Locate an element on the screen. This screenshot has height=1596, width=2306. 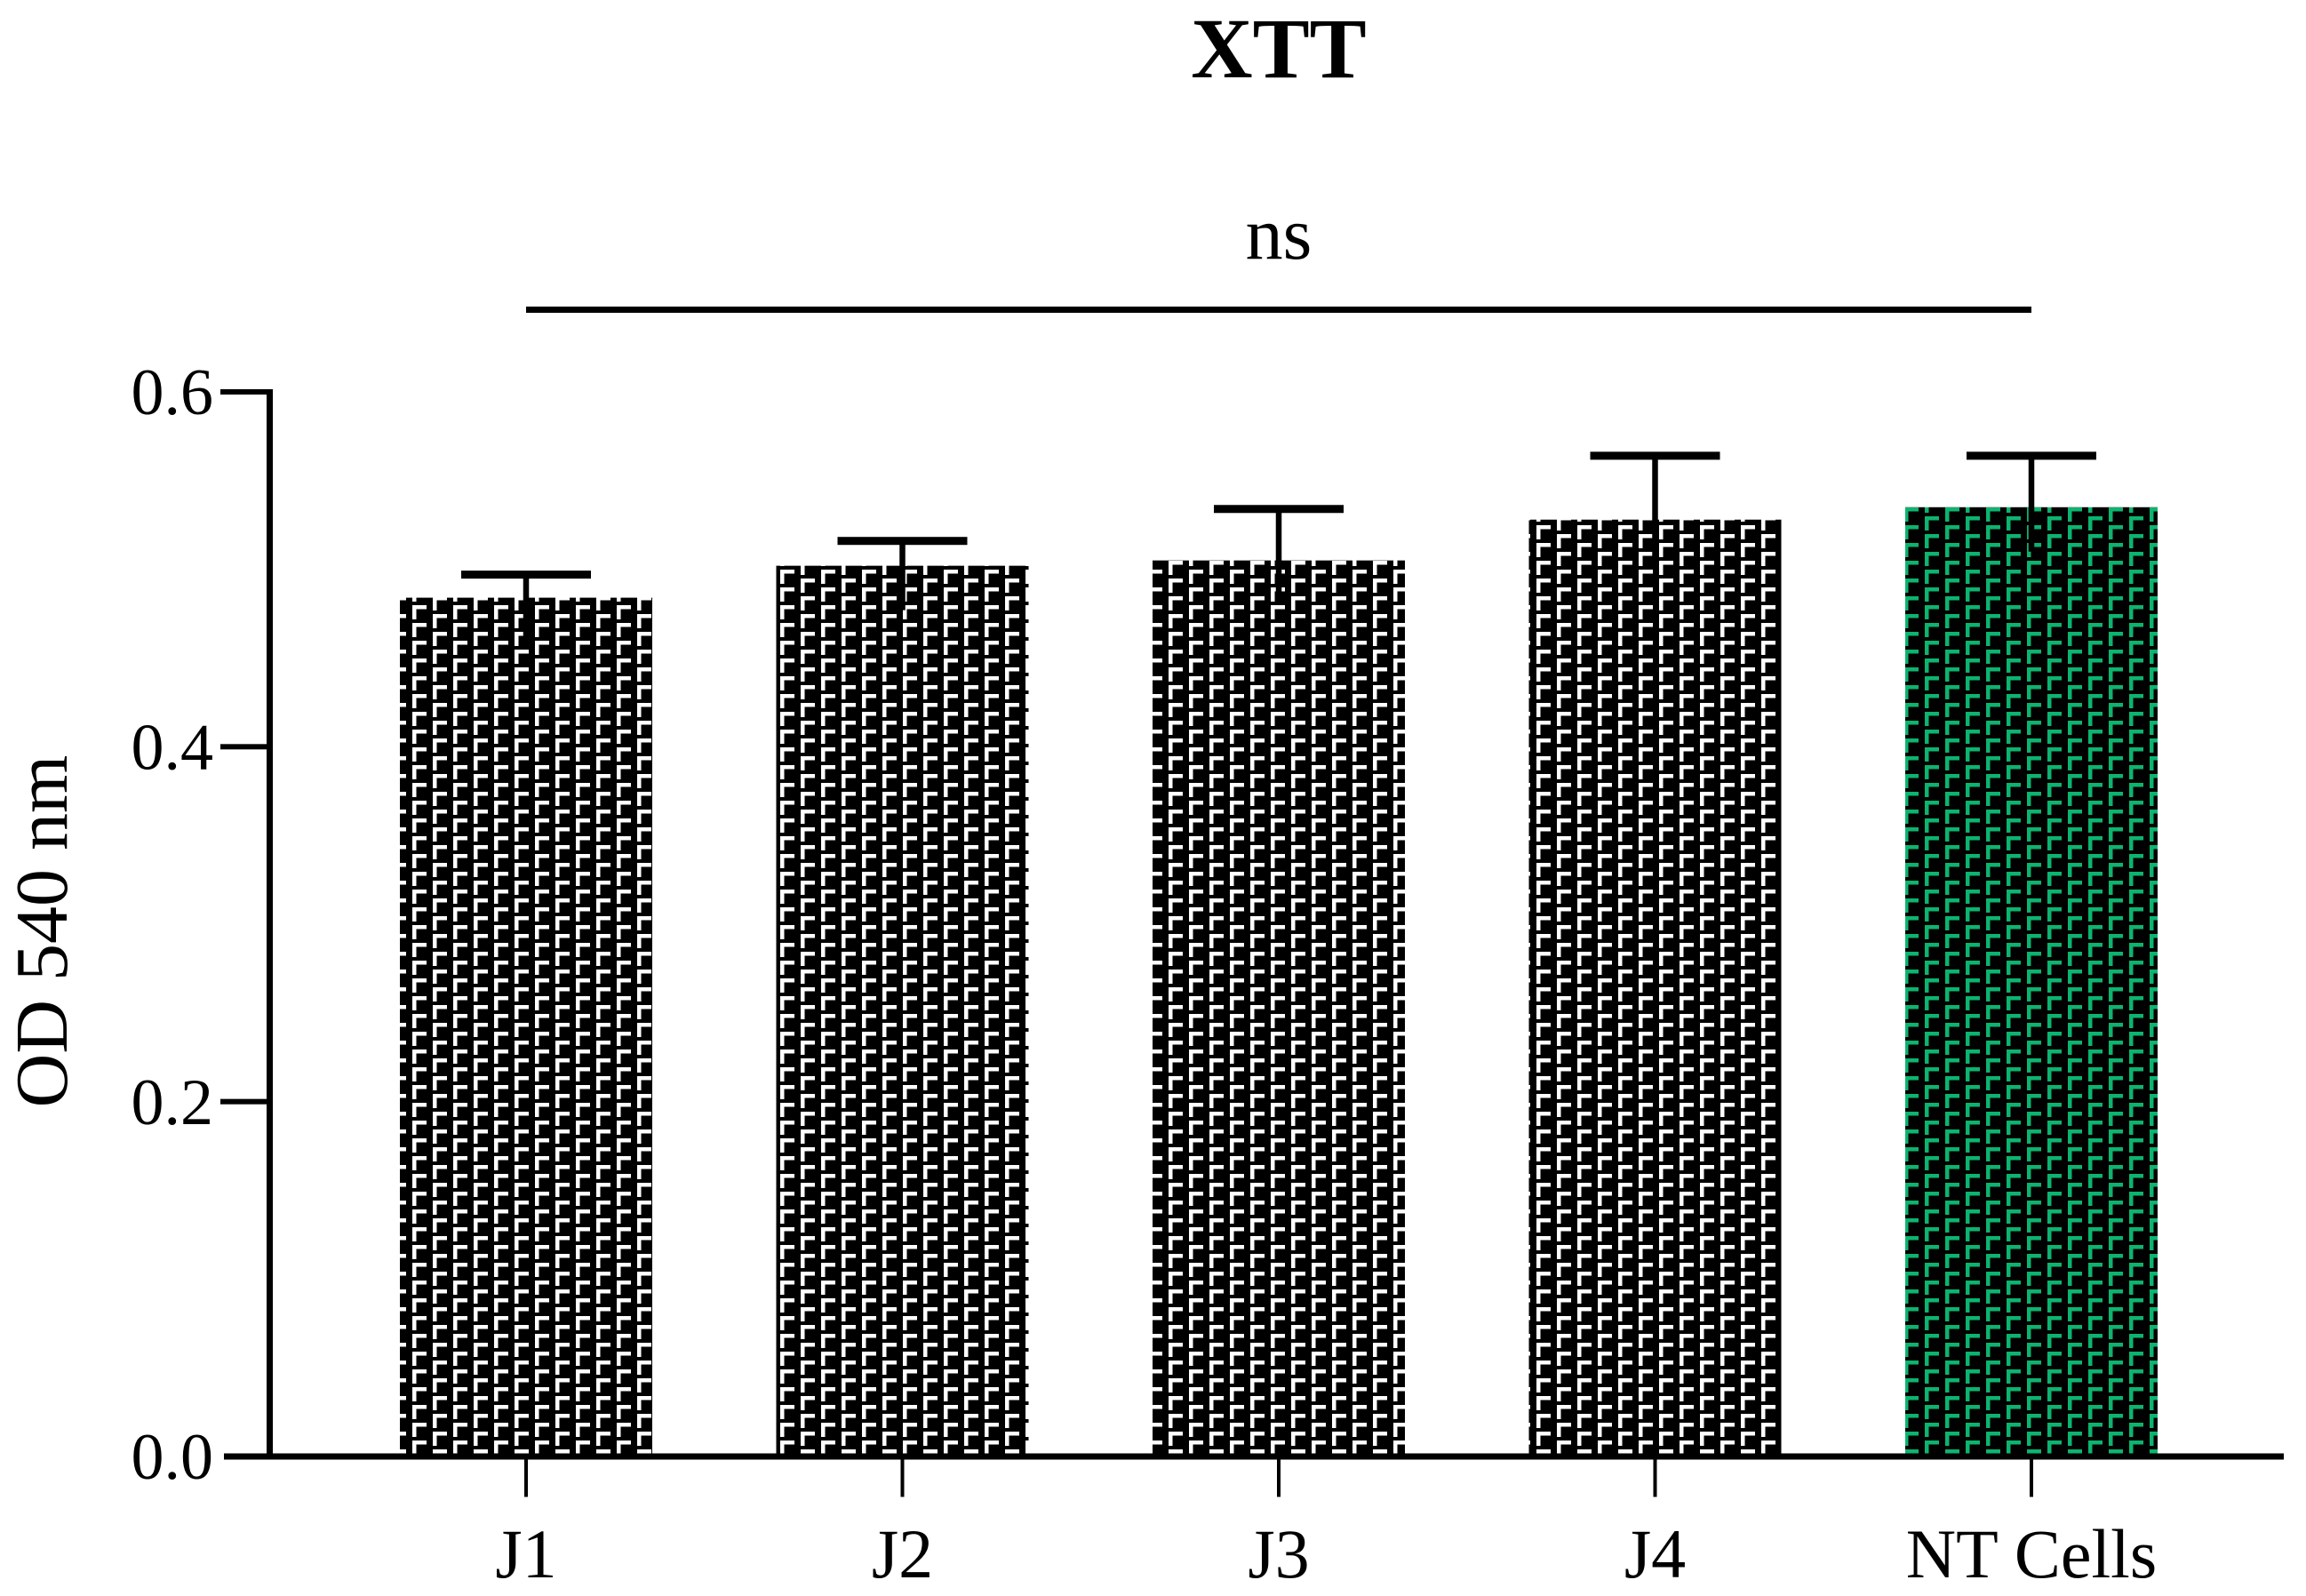
x-label-J3: J3 is located at coordinates (1278, 1554).